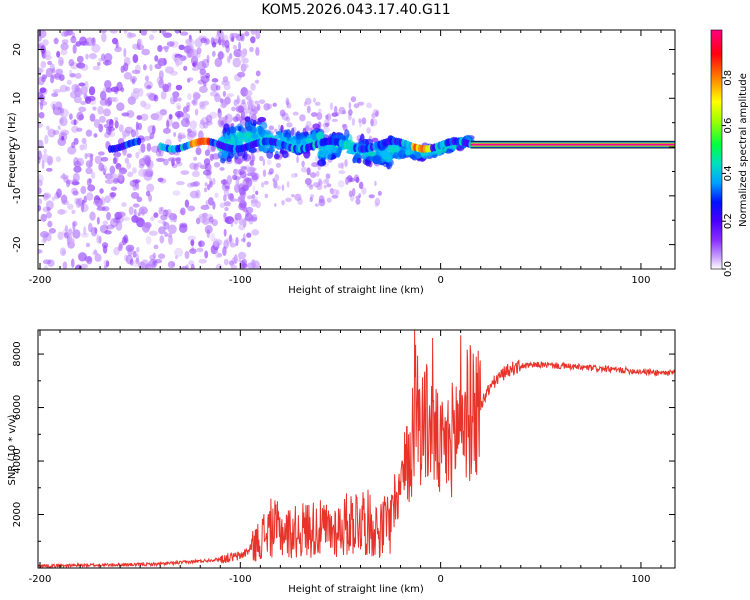 The height and width of the screenshot is (600, 750). What do you see at coordinates (728, 173) in the screenshot?
I see `colorbar-tick-label: 0.4` at bounding box center [728, 173].